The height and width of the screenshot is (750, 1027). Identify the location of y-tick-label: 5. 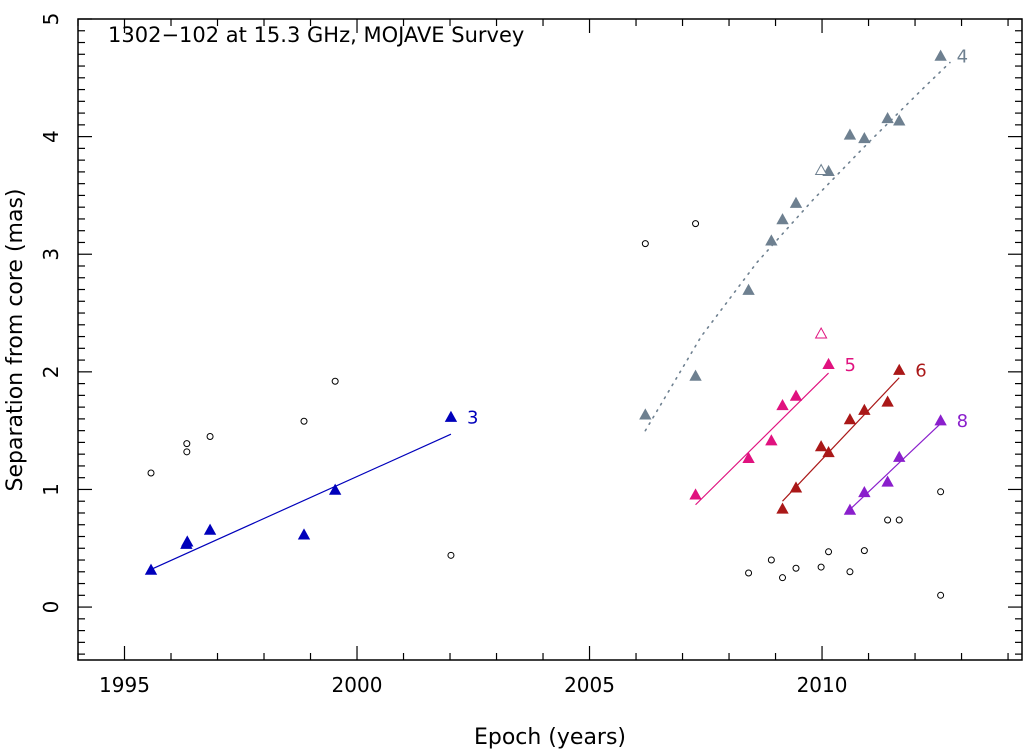
(51, 19).